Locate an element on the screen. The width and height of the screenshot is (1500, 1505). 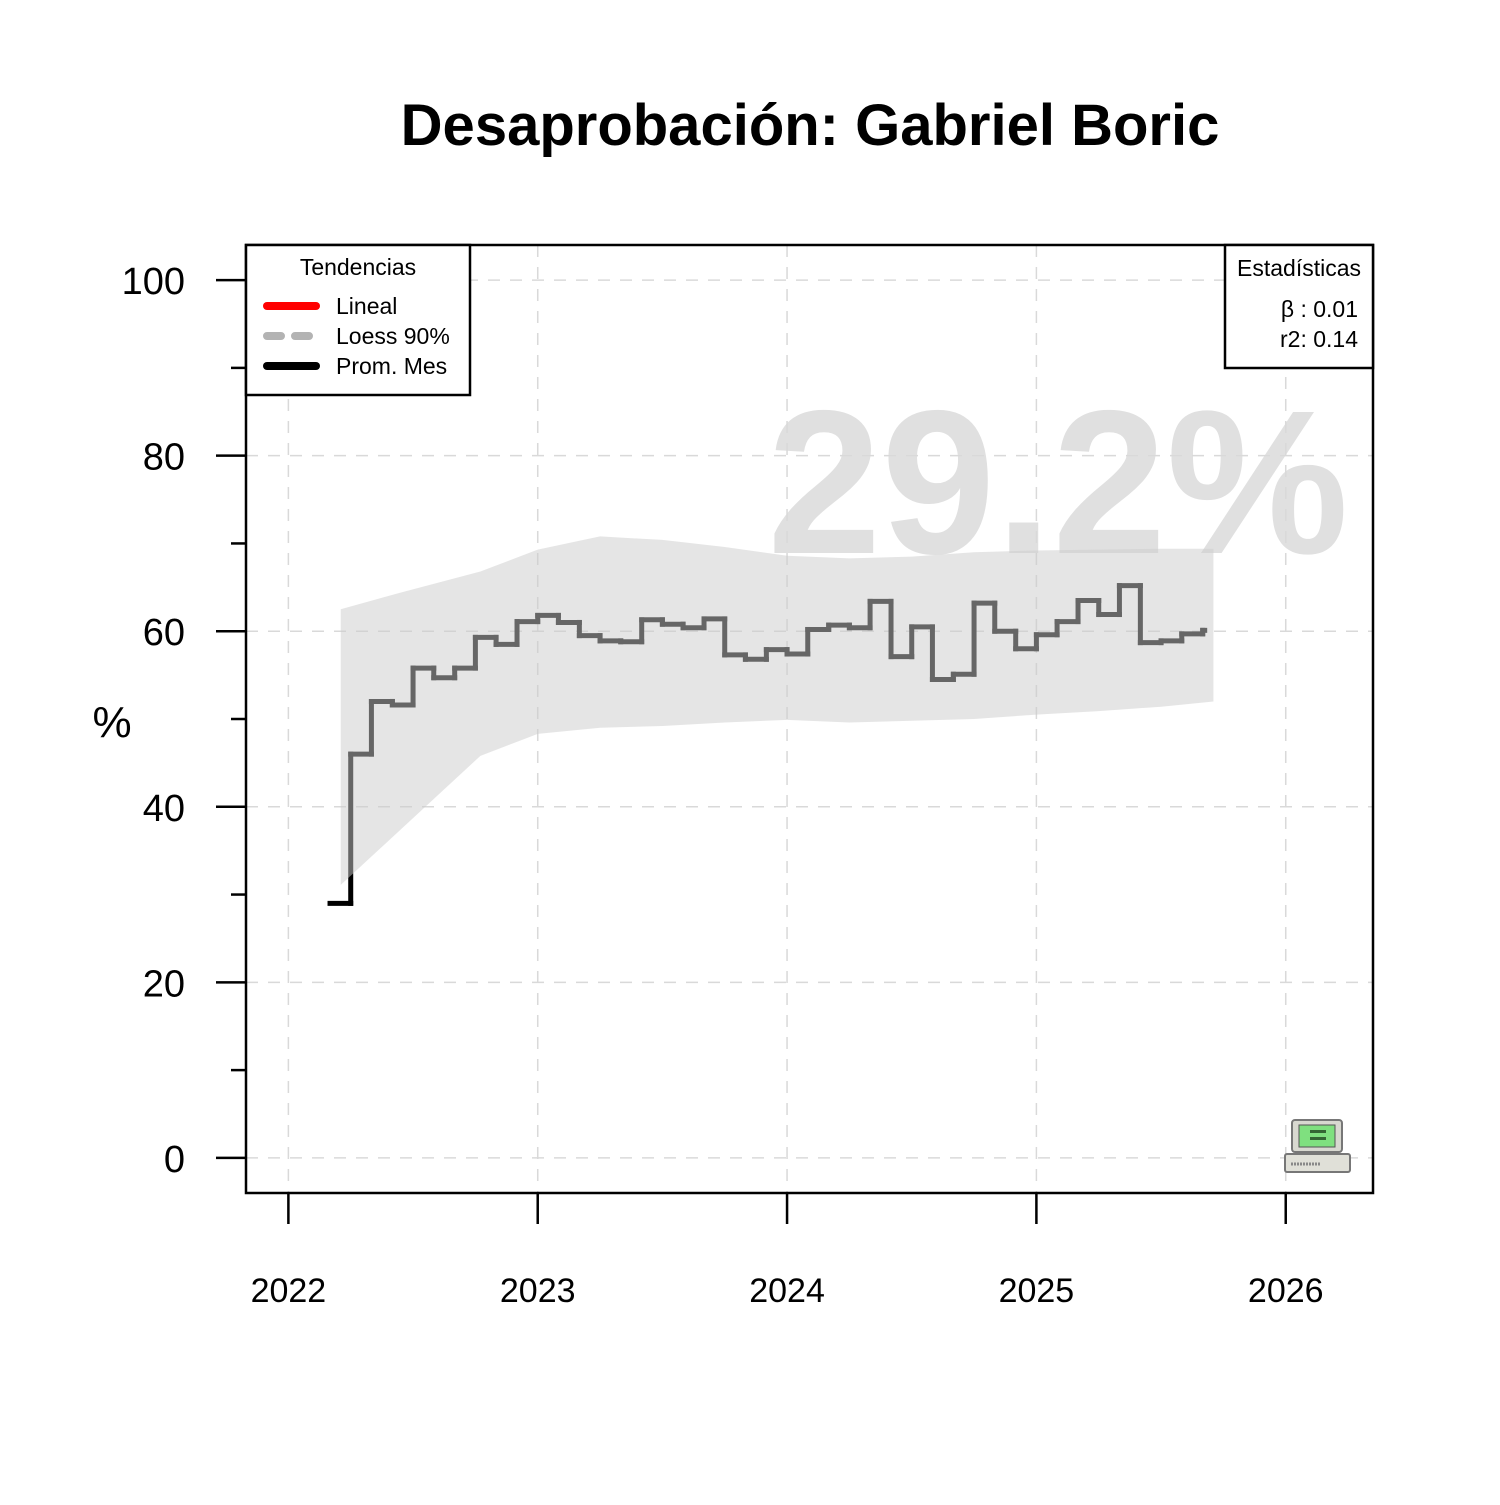
x-tick-label: 2025 is located at coordinates (1037, 1291).